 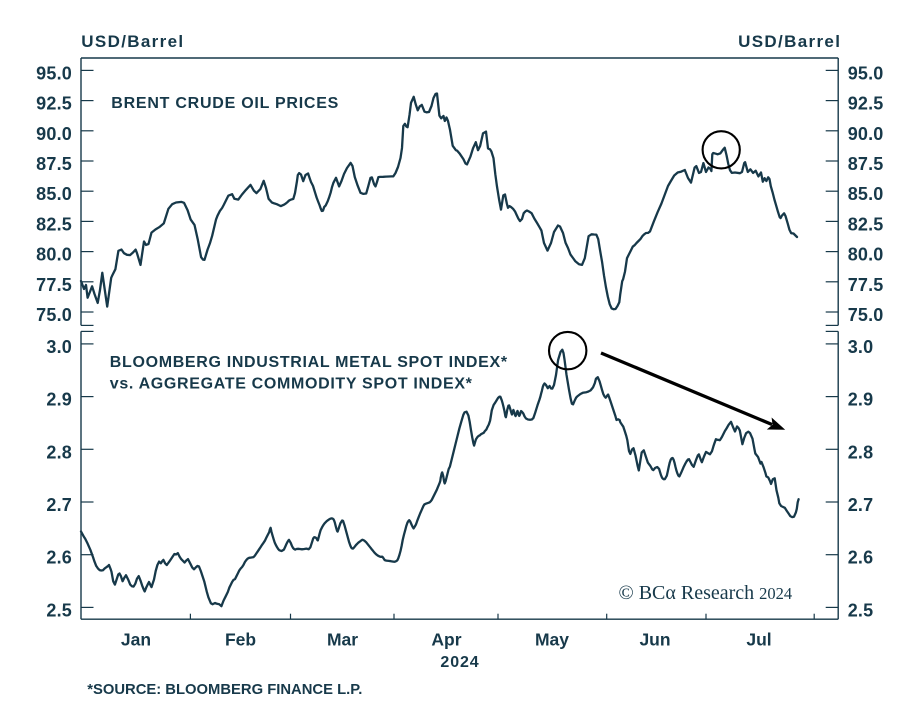 What do you see at coordinates (758, 640) in the screenshot?
I see `svg-text: Jul` at bounding box center [758, 640].